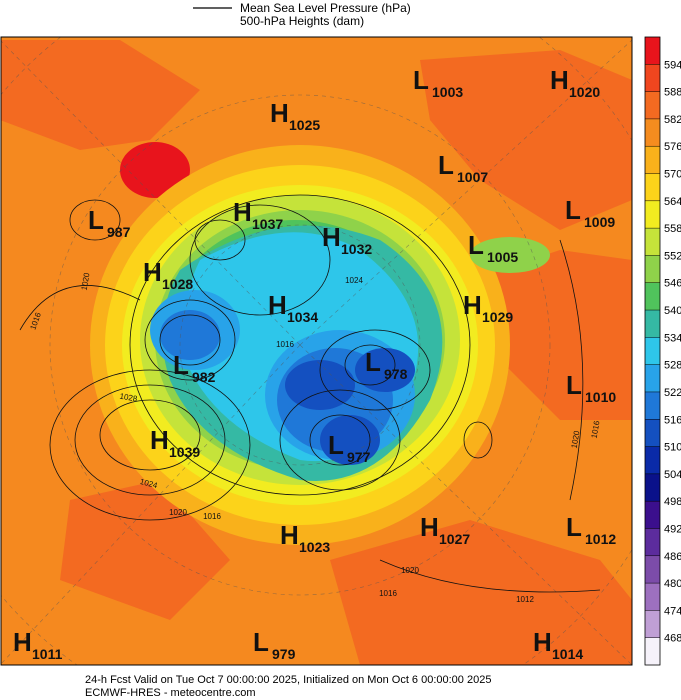 The height and width of the screenshot is (700, 681). Describe the element at coordinates (184, 452) in the screenshot. I see `center-pressure: 1039` at that location.